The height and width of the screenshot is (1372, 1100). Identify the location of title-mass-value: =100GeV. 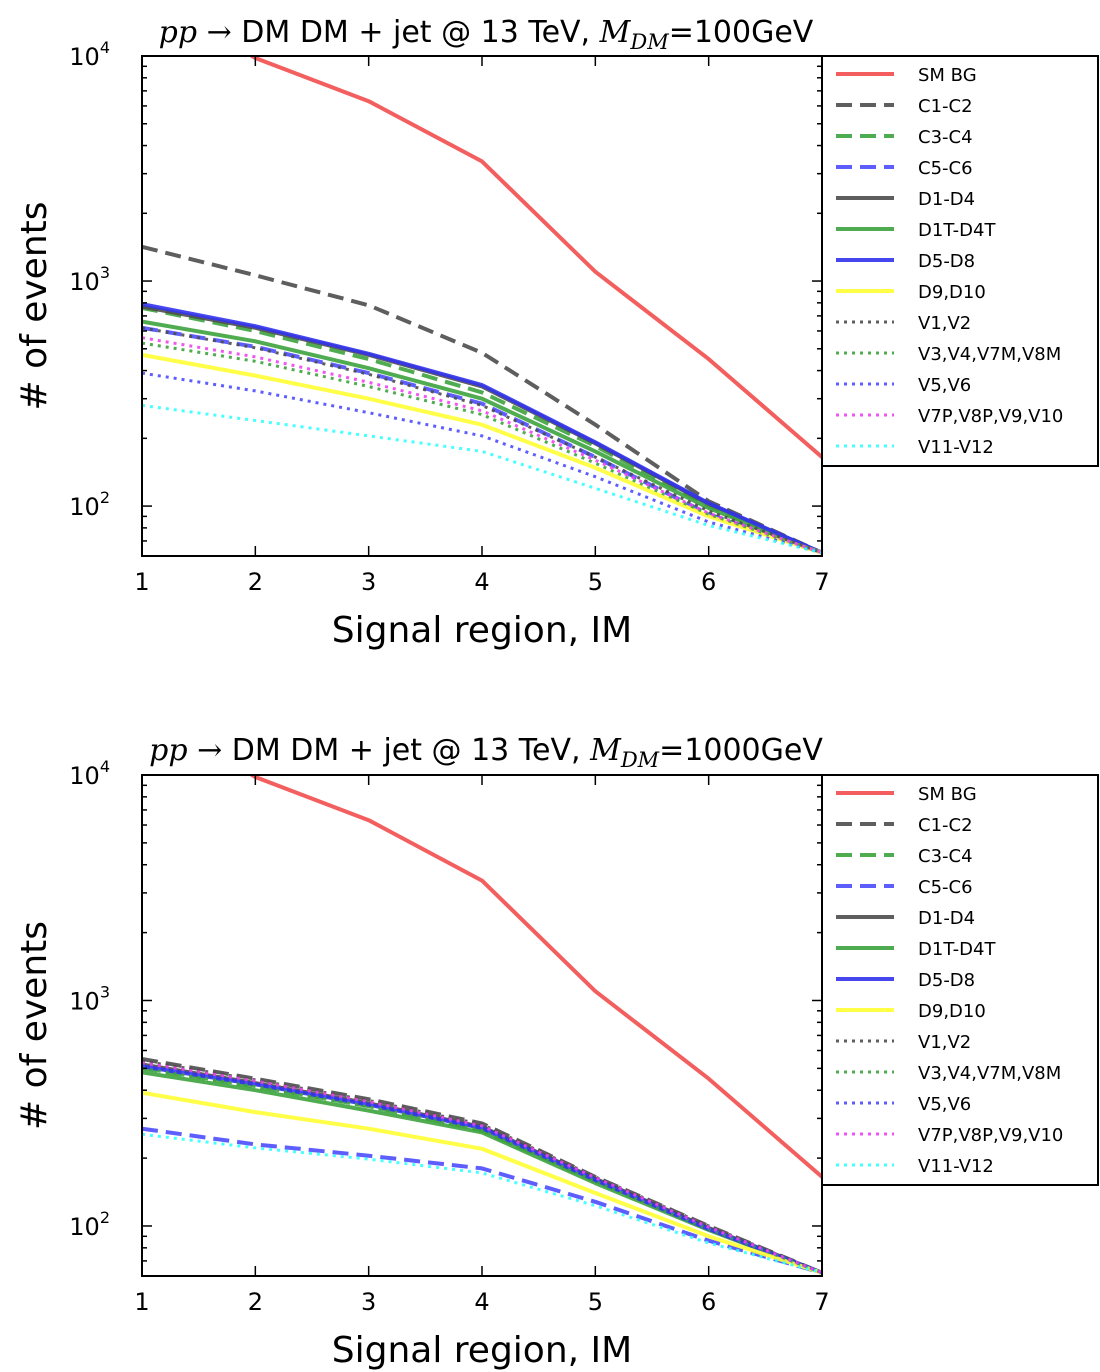
(741, 32).